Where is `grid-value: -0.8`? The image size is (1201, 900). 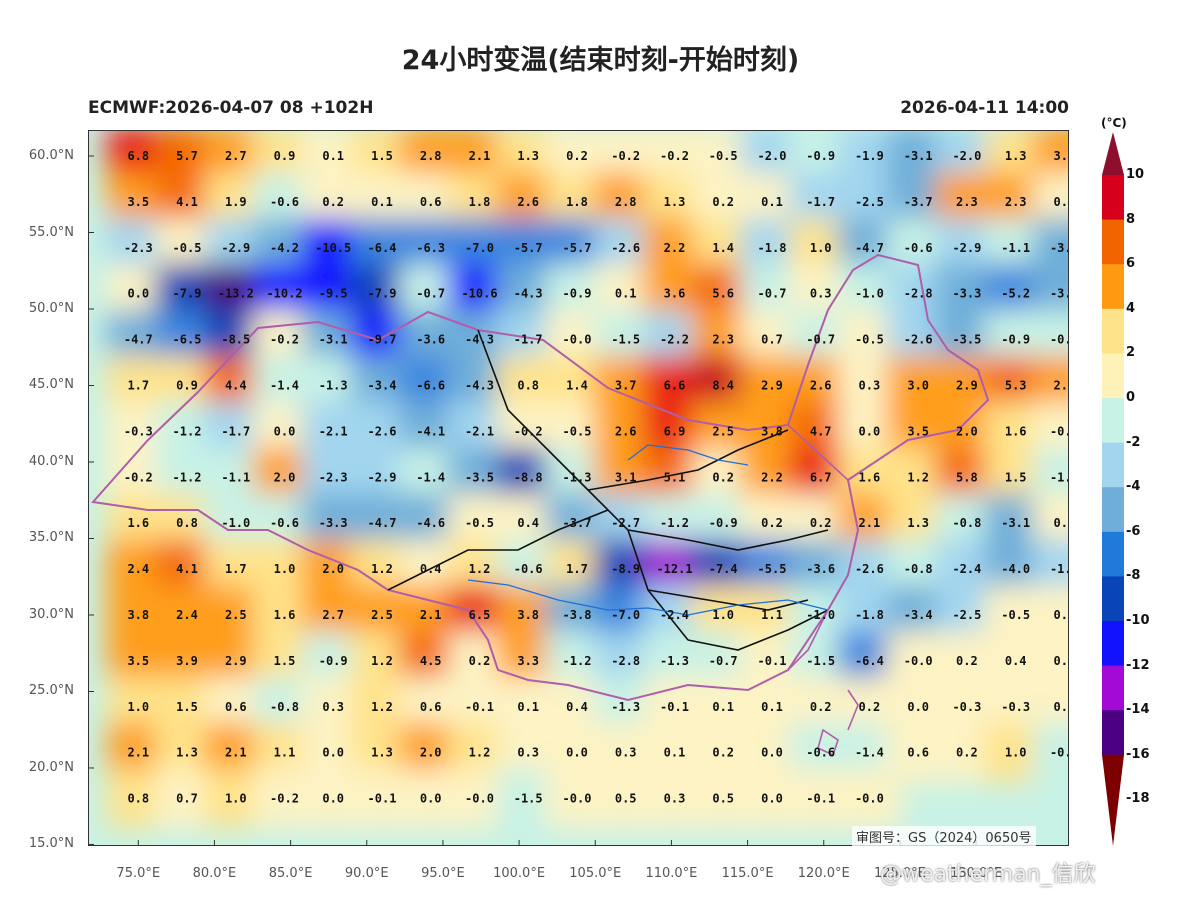 grid-value: -0.8 is located at coordinates (1059, 753).